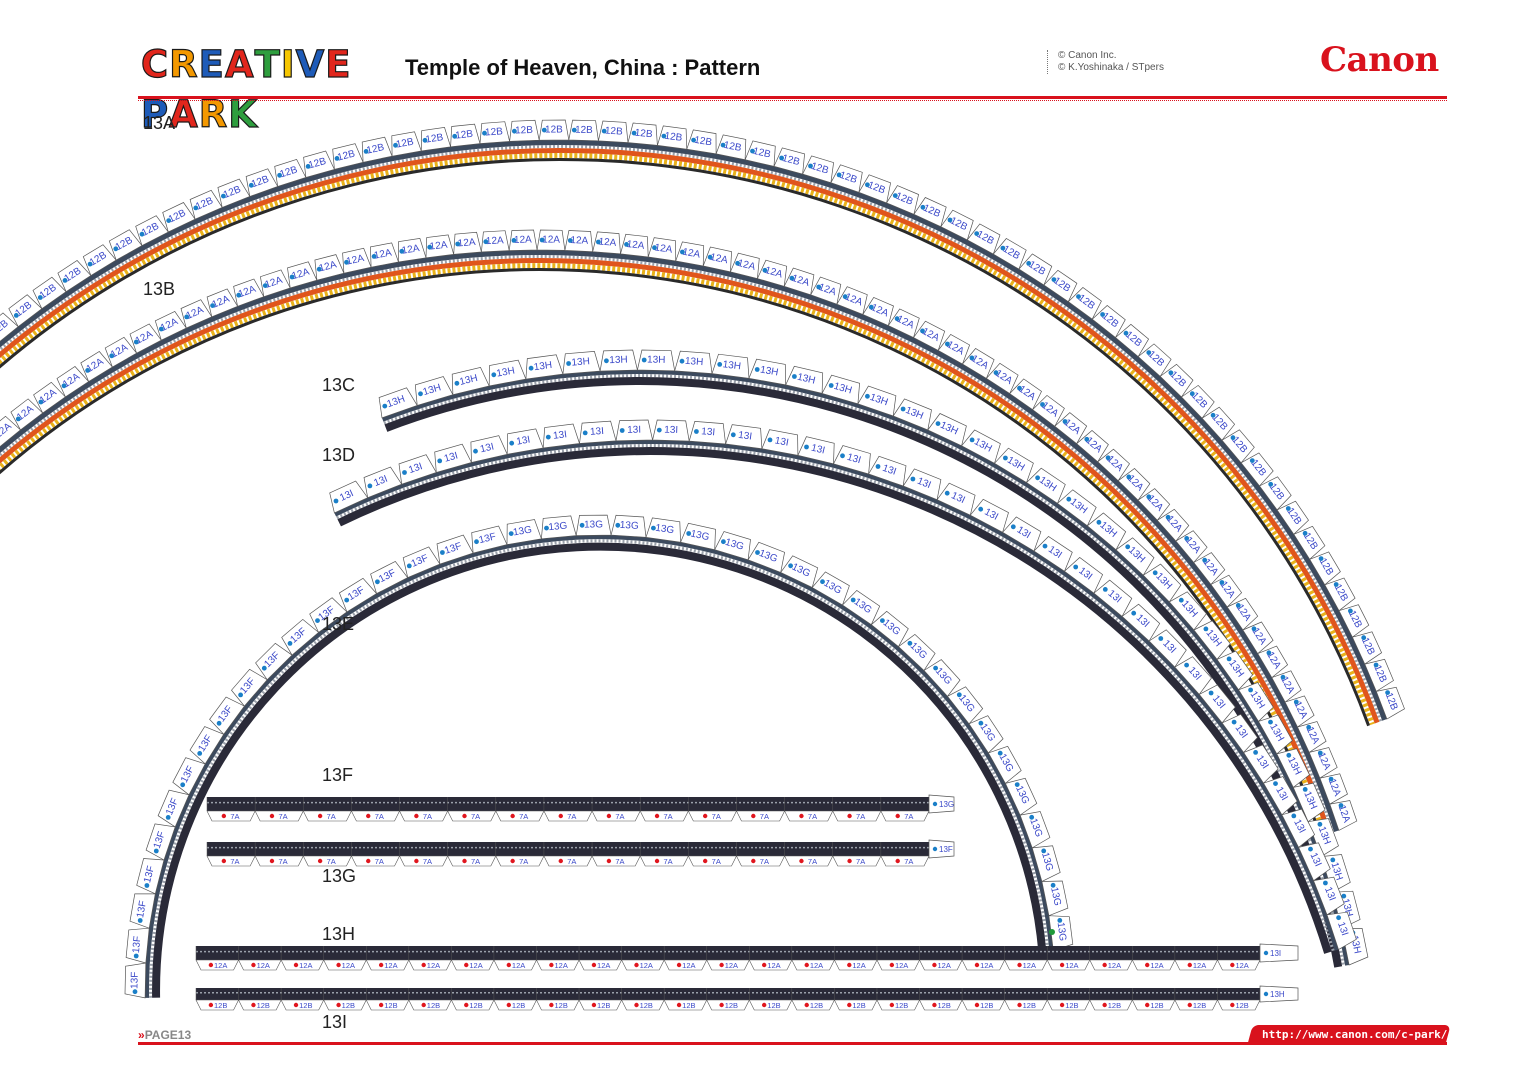 The height and width of the screenshot is (1080, 1529). What do you see at coordinates (338, 64) in the screenshot?
I see `brand-letter: E` at bounding box center [338, 64].